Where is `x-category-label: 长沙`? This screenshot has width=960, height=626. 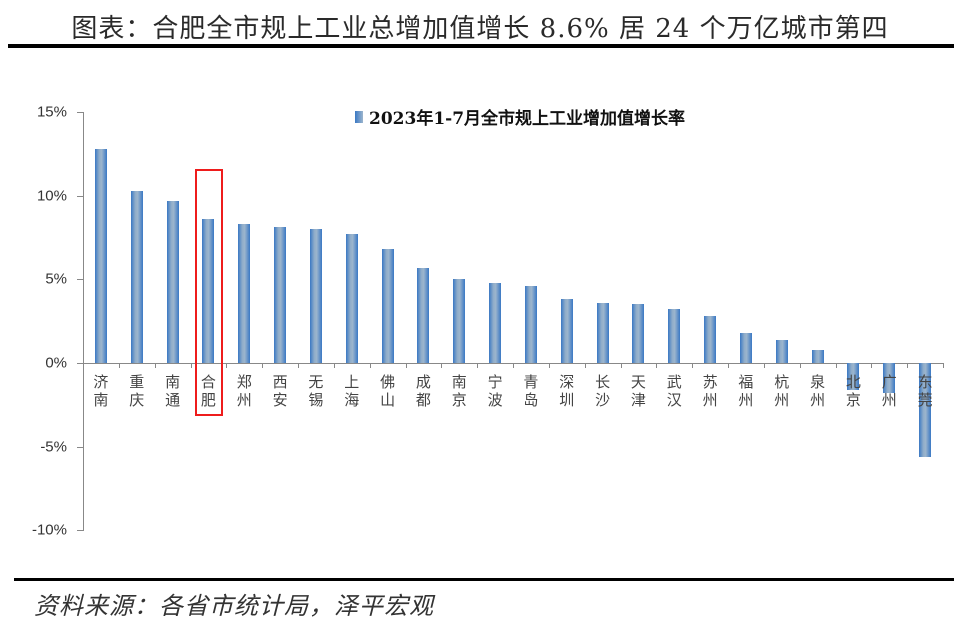
x-category-label: 长沙 is located at coordinates (603, 391).